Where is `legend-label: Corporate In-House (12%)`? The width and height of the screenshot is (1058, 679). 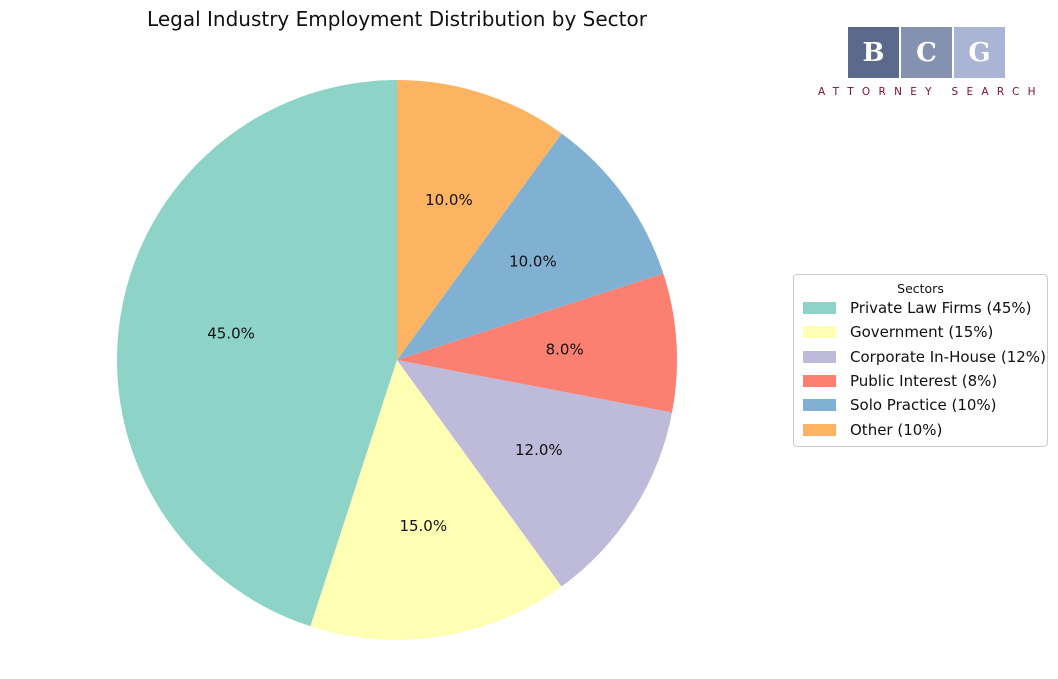 legend-label: Corporate In-House (12%) is located at coordinates (948, 356).